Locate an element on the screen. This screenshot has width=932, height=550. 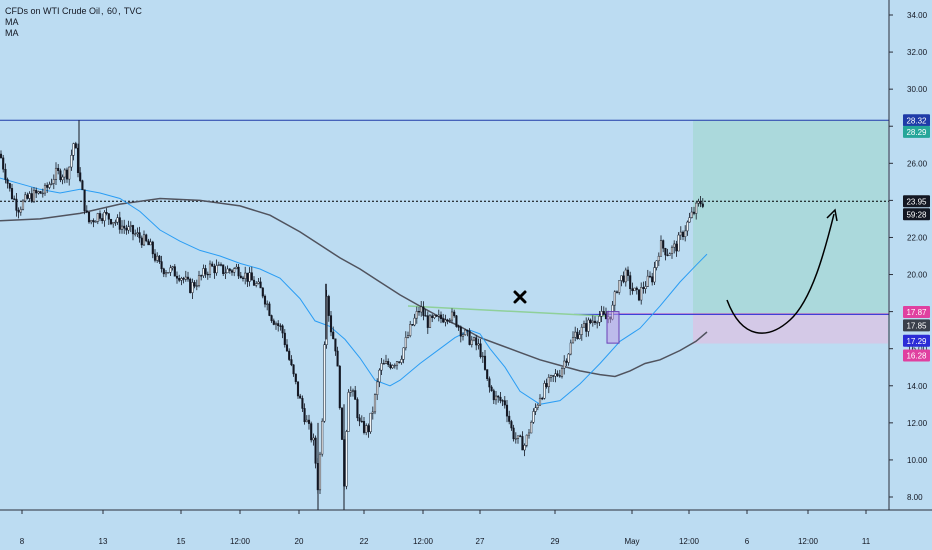
legend-indicator-ma-1: MA is located at coordinates (12, 22).